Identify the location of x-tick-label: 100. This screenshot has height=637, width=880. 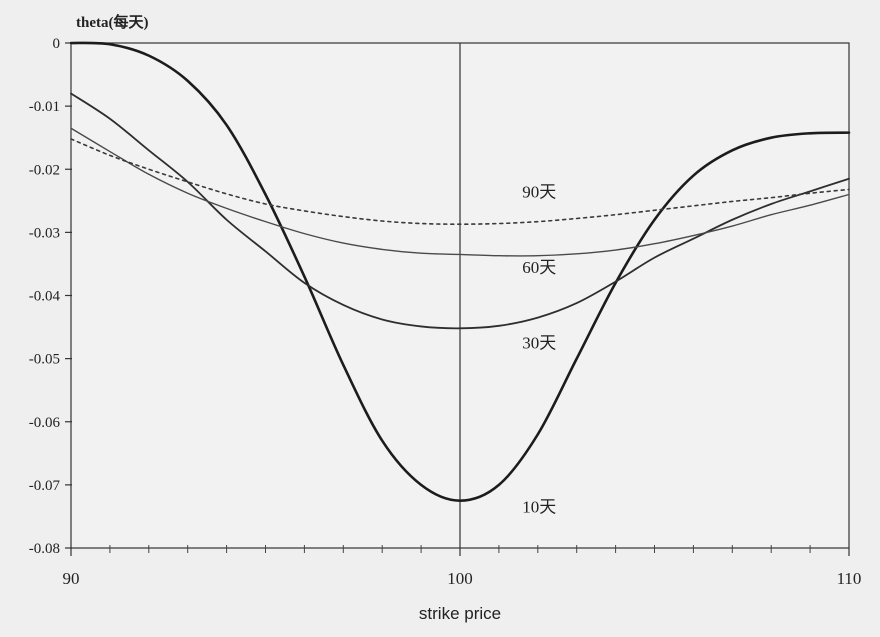
(460, 578).